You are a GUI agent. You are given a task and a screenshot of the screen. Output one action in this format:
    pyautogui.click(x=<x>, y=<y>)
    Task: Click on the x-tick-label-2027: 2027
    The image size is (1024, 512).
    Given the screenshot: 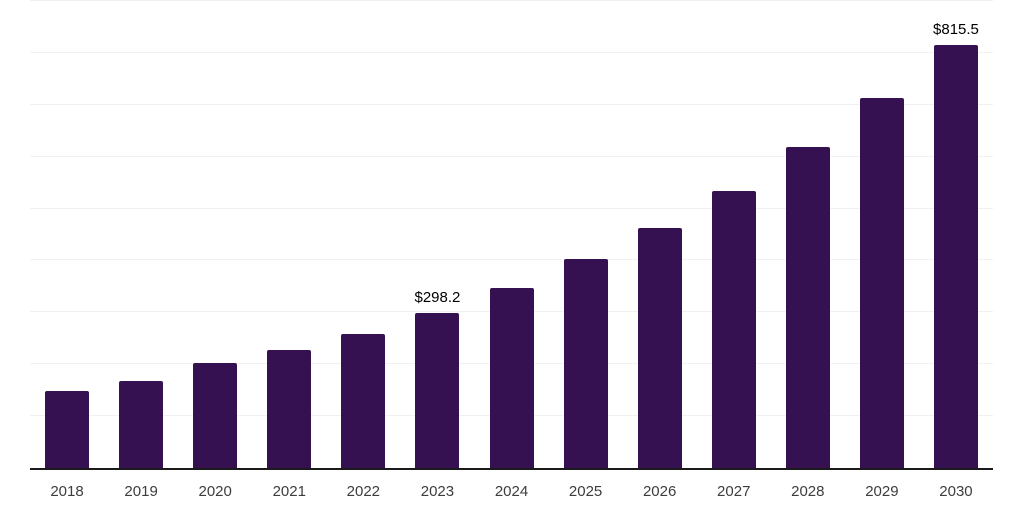 What is the action you would take?
    pyautogui.click(x=734, y=491)
    